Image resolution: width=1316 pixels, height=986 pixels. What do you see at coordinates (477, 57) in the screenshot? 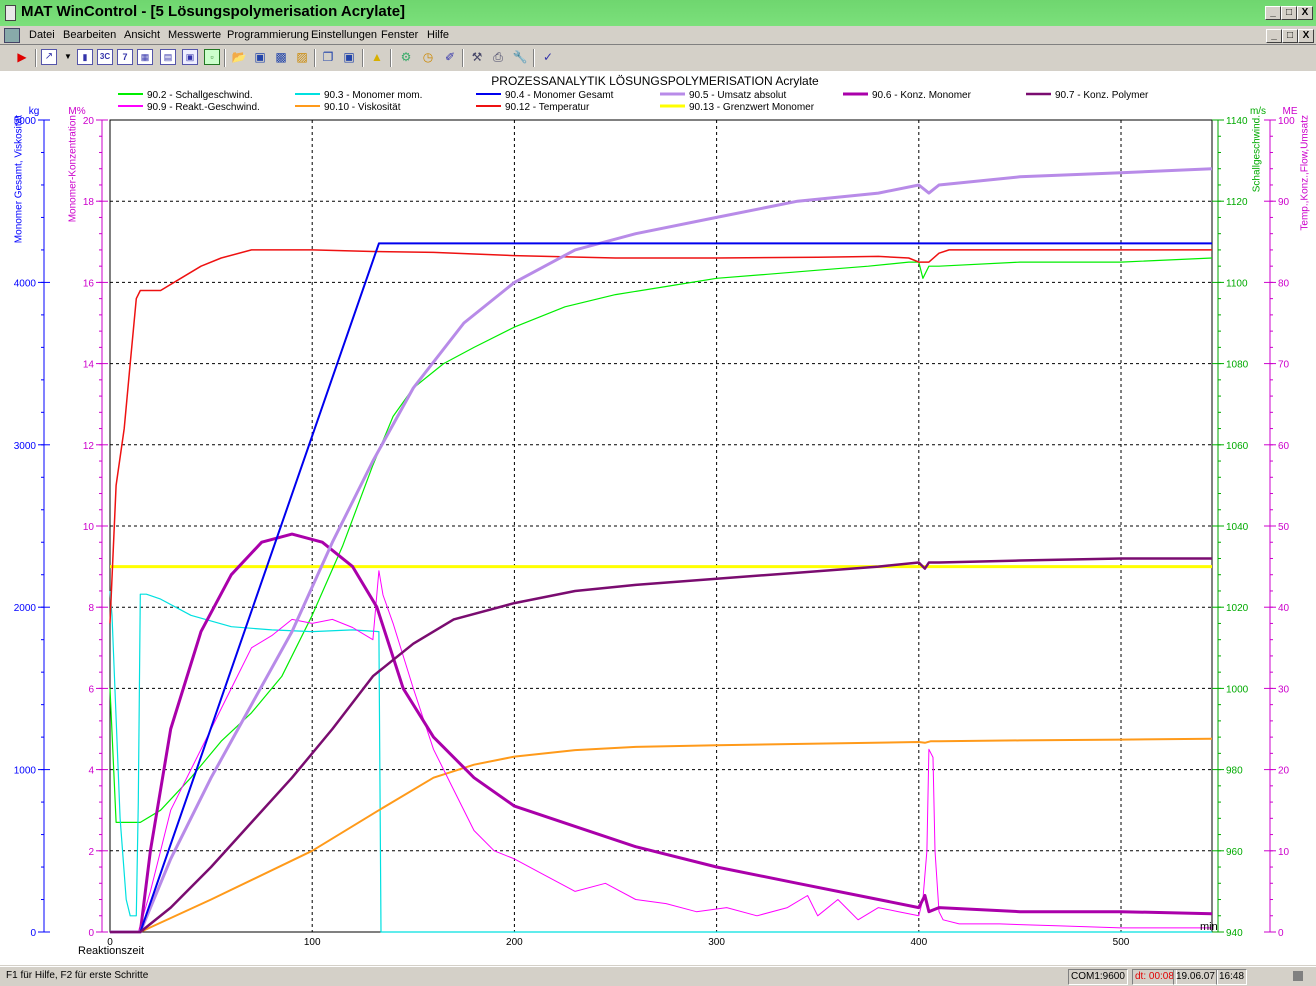
I see `tools-icon: ⚒` at bounding box center [477, 57].